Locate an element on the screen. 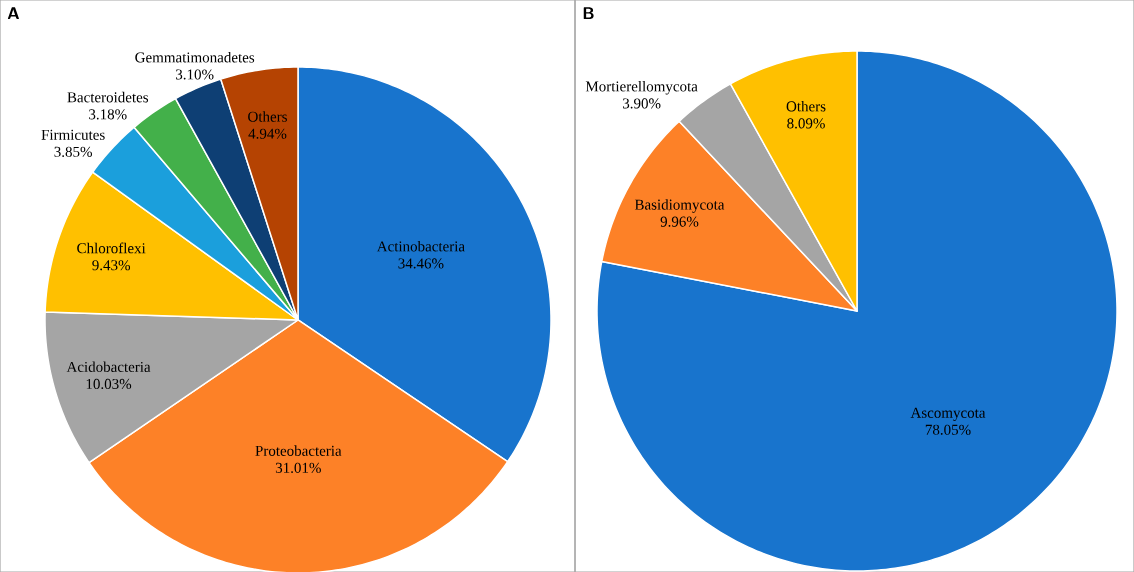 The image size is (1134, 572). slice-label: Acidobacteria is located at coordinates (108, 366).